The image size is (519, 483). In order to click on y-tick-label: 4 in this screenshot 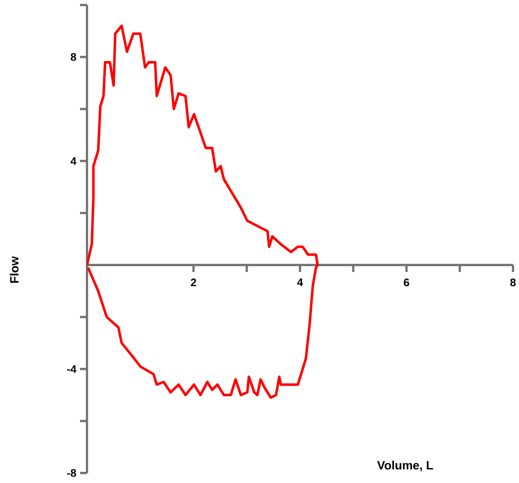, I will do `click(73, 161)`.